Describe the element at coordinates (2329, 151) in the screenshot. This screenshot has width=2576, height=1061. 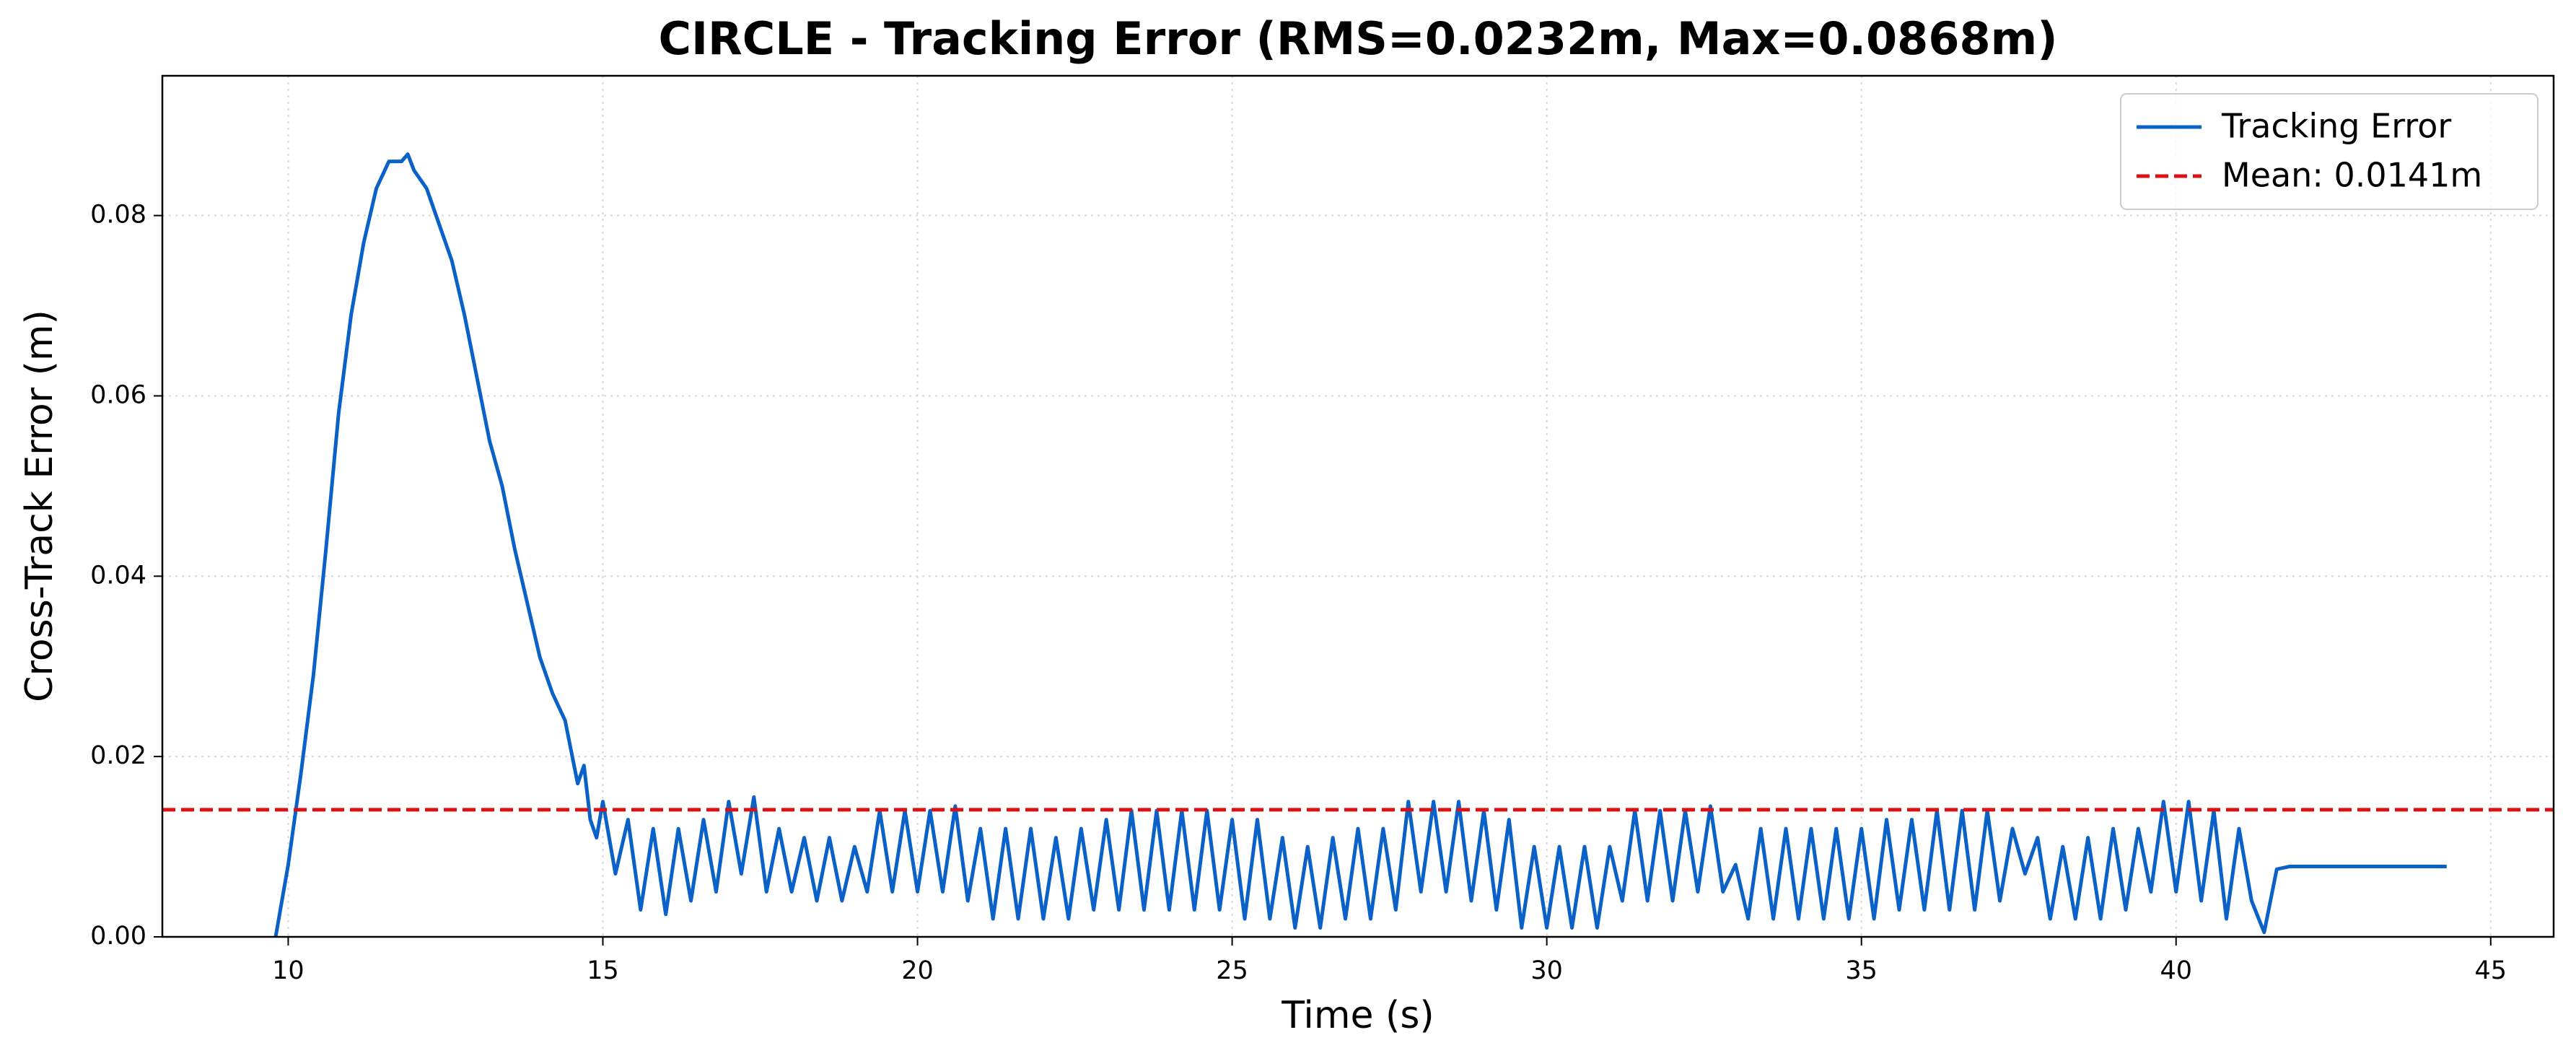
I see `legend-box` at that location.